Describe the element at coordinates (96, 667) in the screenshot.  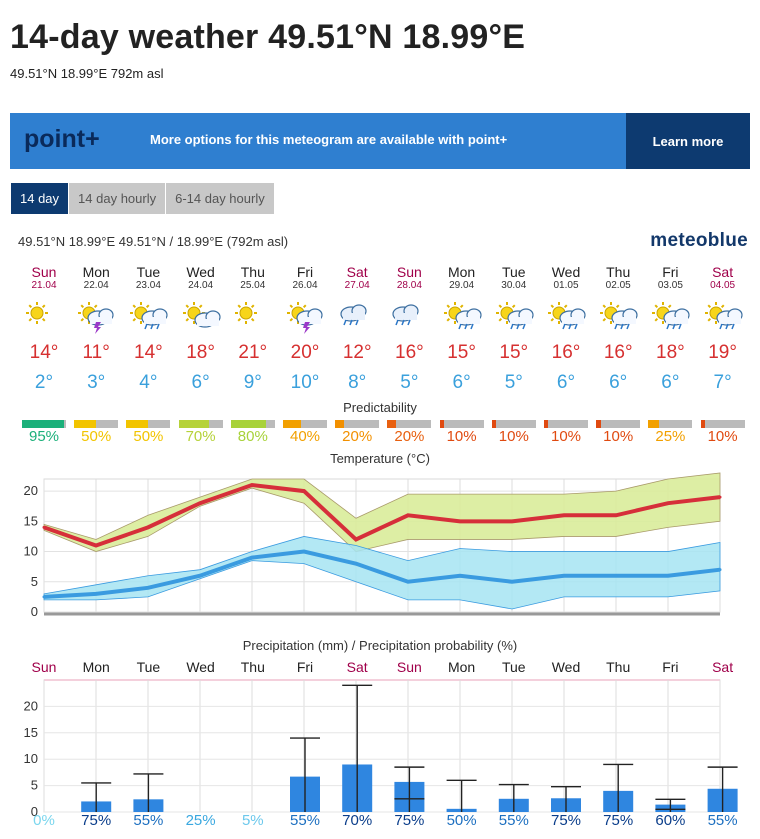
I see `precip-day-name: Mon` at that location.